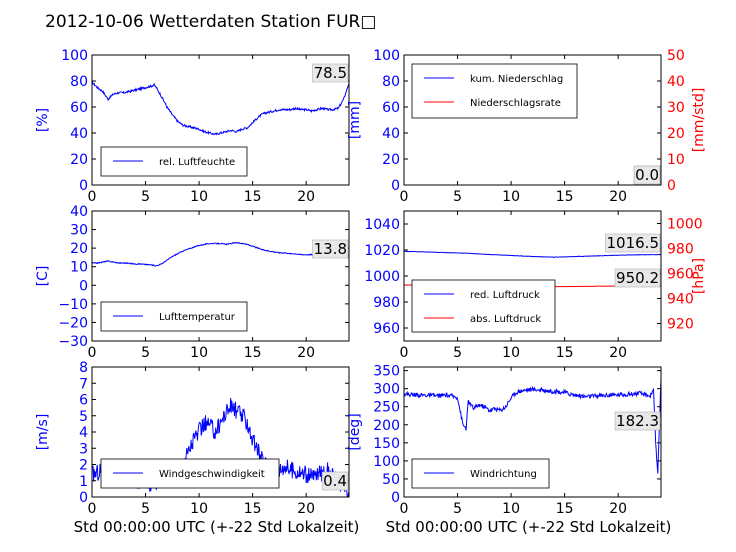 The height and width of the screenshot is (552, 736). What do you see at coordinates (306, 509) in the screenshot?
I see `wind-xtick-label: 20` at bounding box center [306, 509].